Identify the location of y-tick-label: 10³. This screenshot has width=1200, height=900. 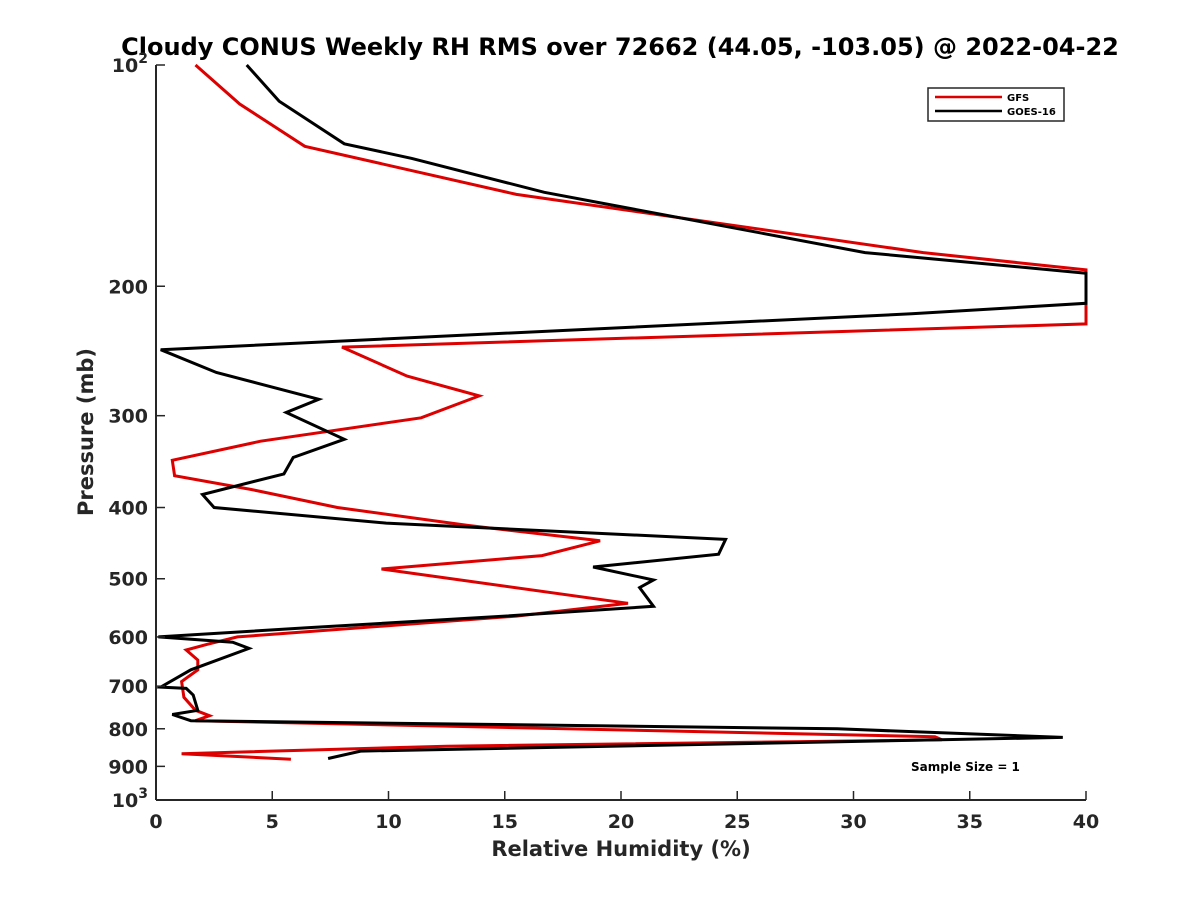
(130, 799).